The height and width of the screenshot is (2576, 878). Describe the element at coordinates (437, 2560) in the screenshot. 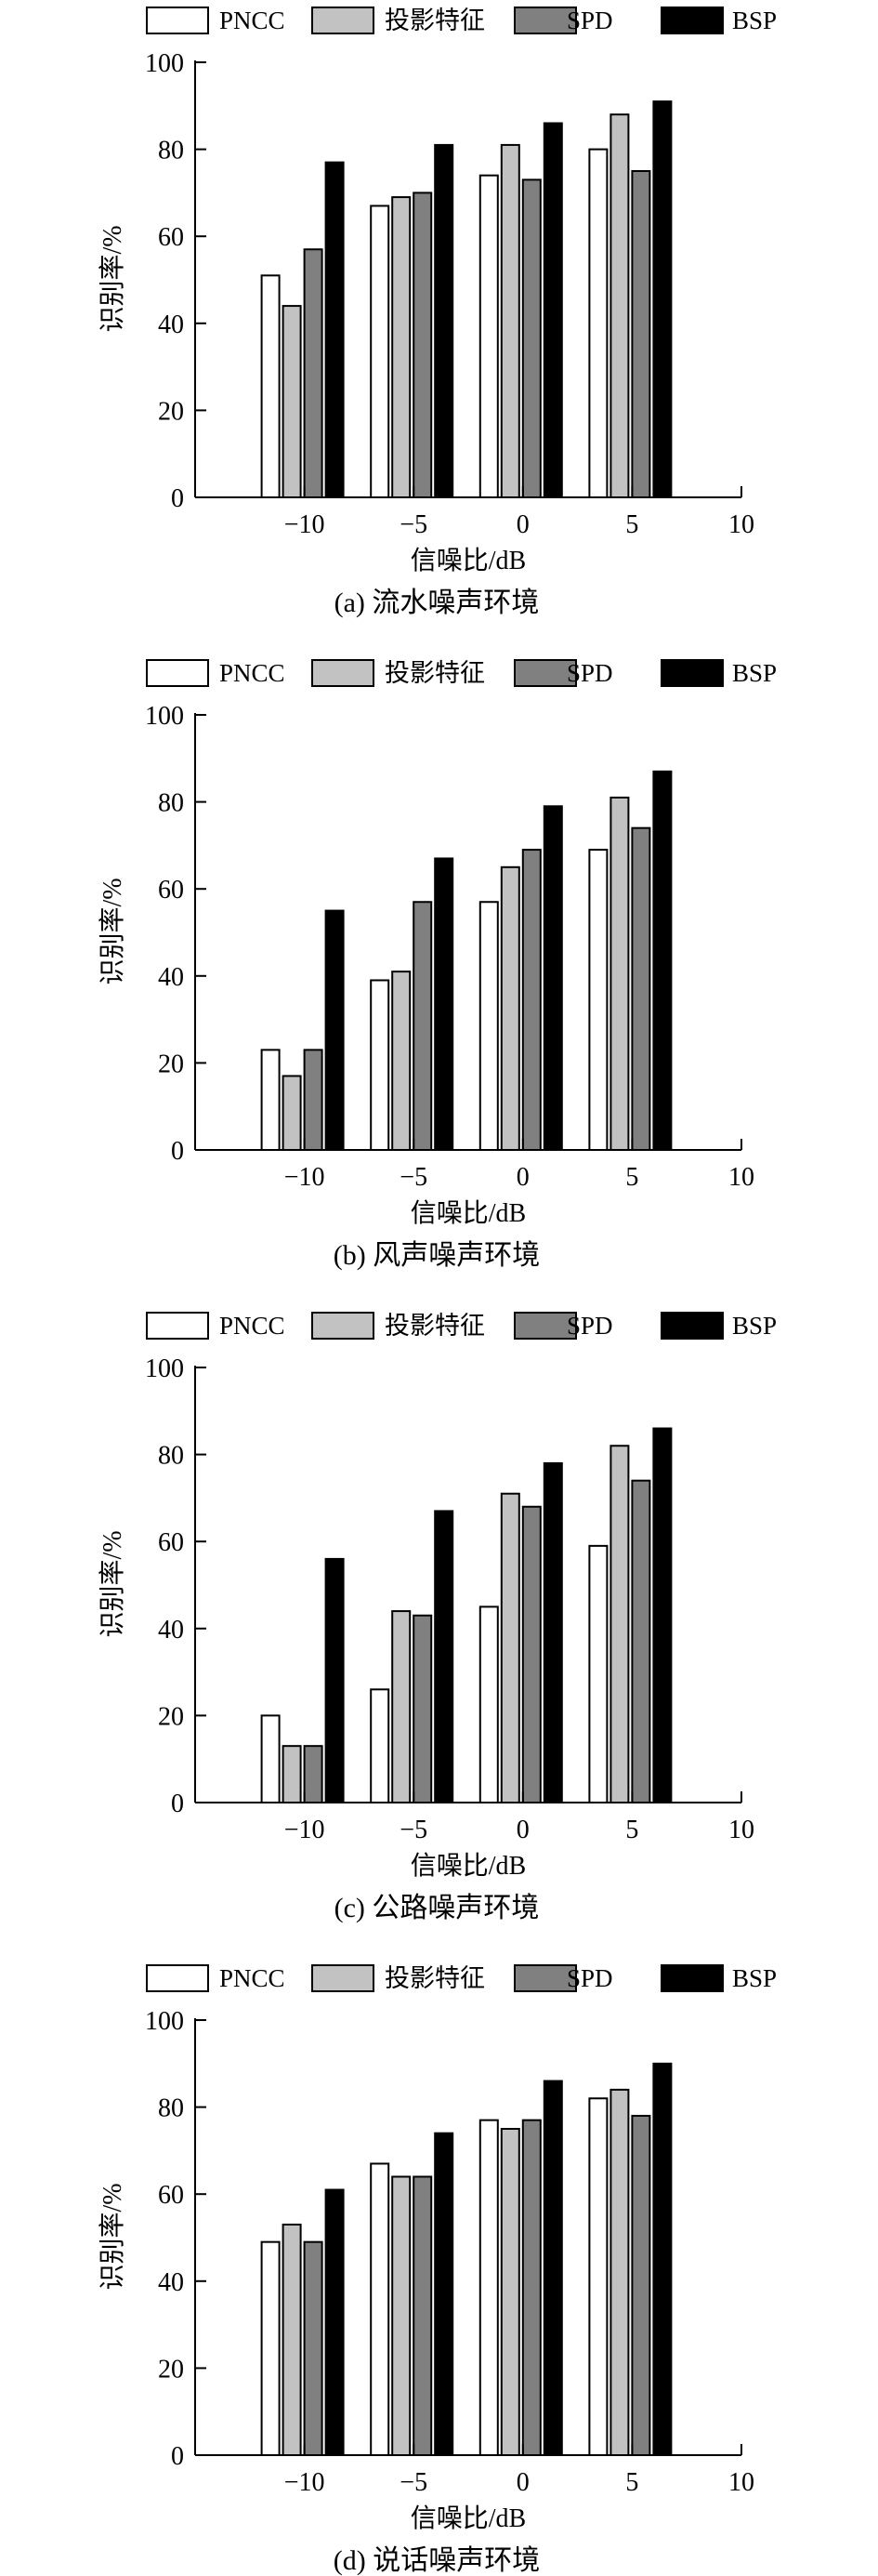

I see `panel-caption: (d) 说话噪声环境` at that location.